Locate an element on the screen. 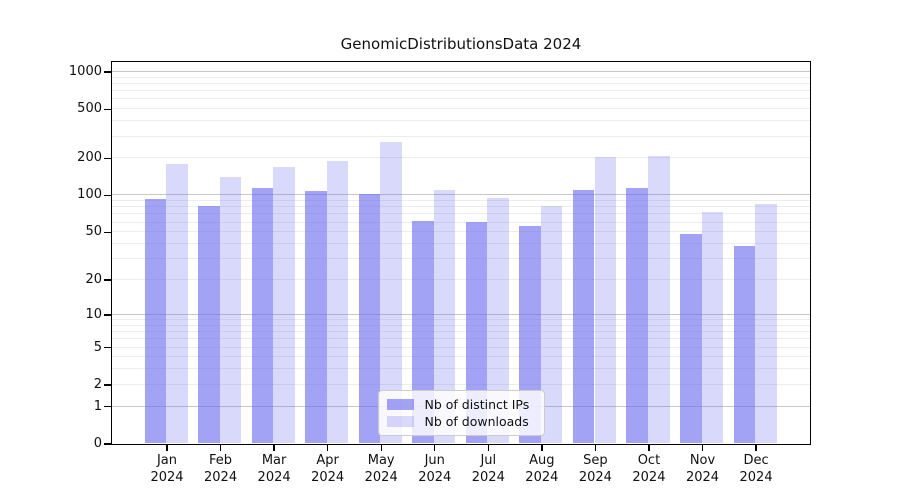  legend-label-distinct-ips: Nb of distinct IPs is located at coordinates (477, 404).